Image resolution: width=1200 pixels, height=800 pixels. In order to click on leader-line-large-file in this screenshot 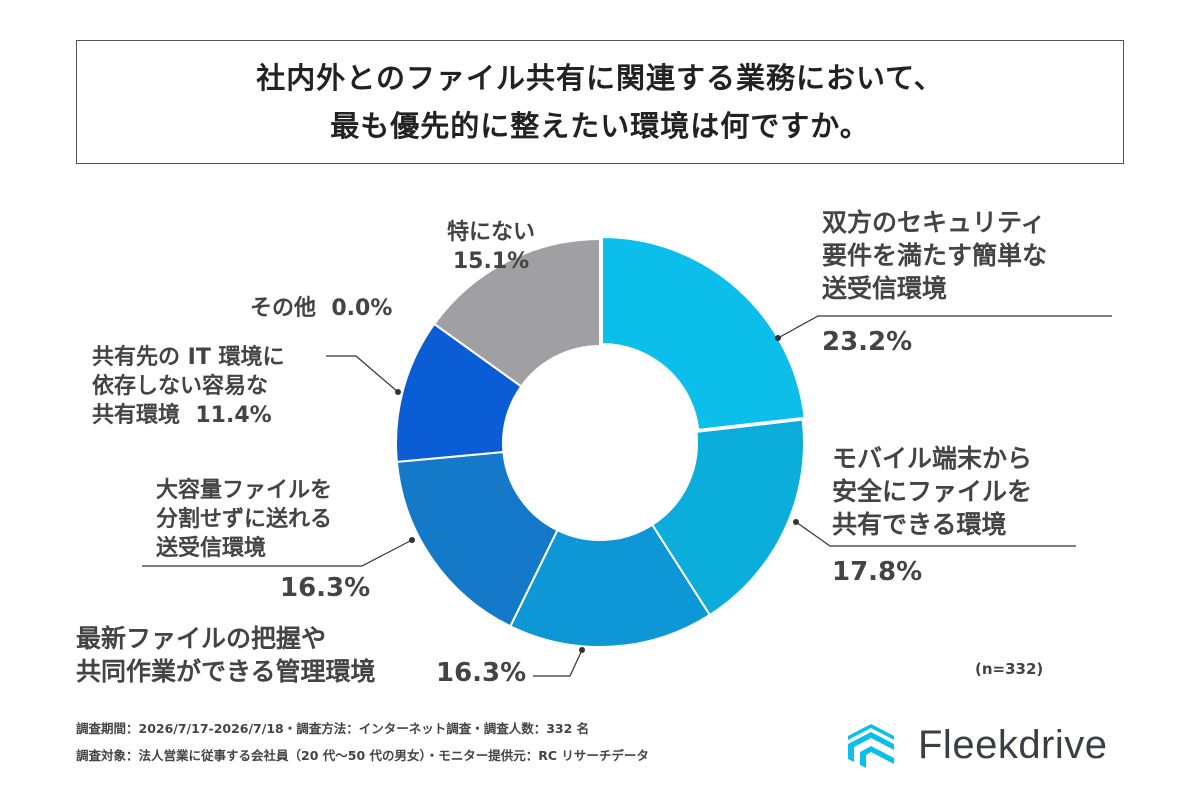, I will do `click(277, 553)`.